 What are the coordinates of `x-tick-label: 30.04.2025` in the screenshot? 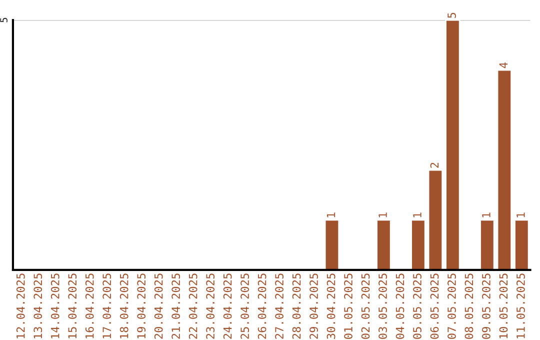 It's located at (331, 306).